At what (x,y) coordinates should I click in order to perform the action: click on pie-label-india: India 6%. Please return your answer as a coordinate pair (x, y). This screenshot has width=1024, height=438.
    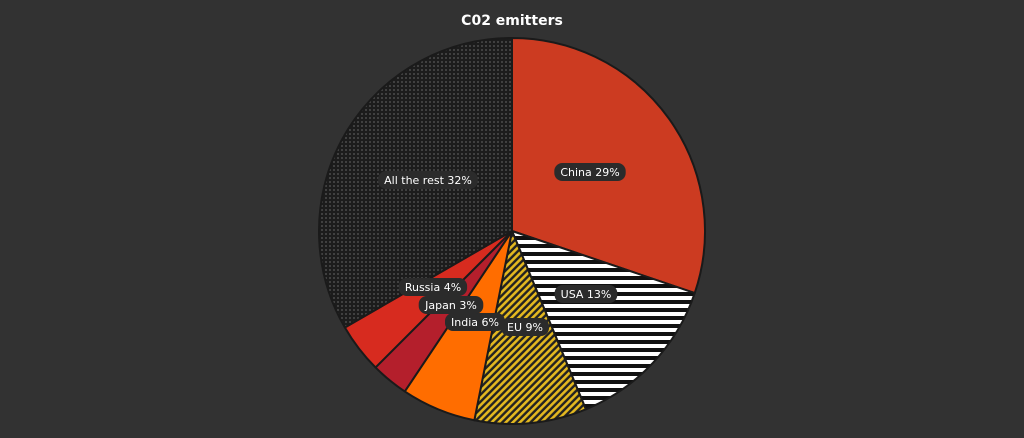
    Looking at the image, I should click on (475, 322).